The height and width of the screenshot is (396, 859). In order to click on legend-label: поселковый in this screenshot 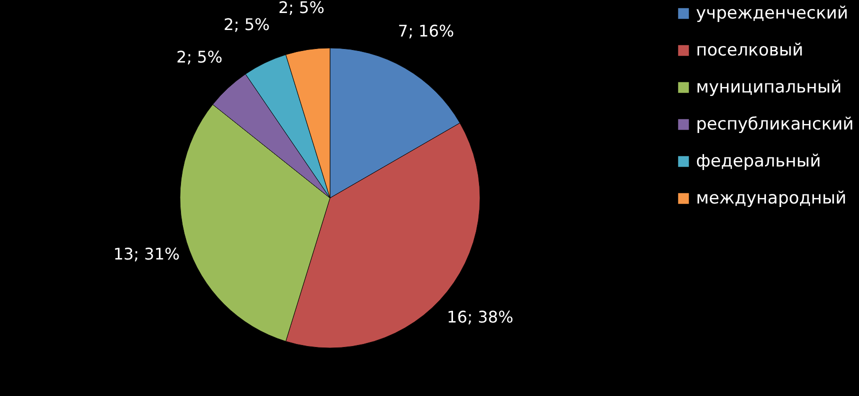, I will do `click(750, 50)`.